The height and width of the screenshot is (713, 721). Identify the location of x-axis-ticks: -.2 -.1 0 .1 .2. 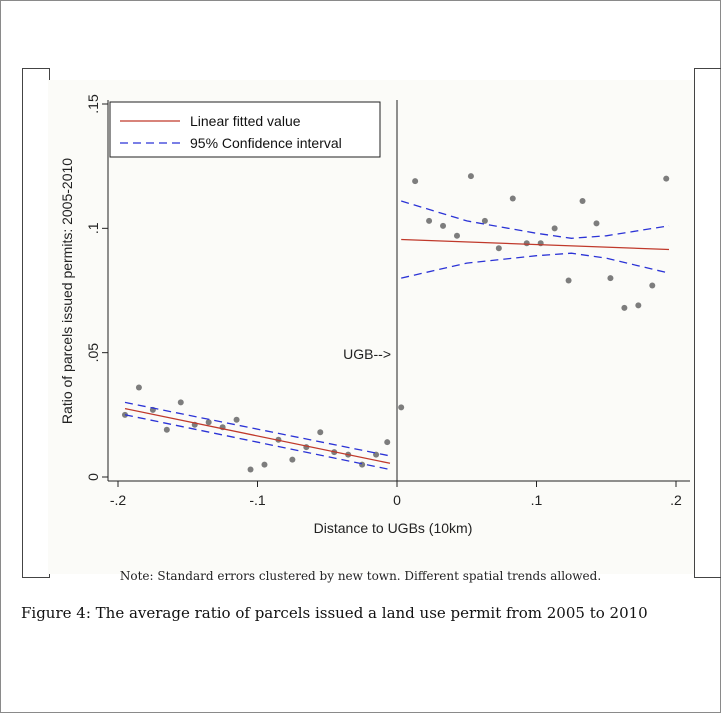
(396, 494).